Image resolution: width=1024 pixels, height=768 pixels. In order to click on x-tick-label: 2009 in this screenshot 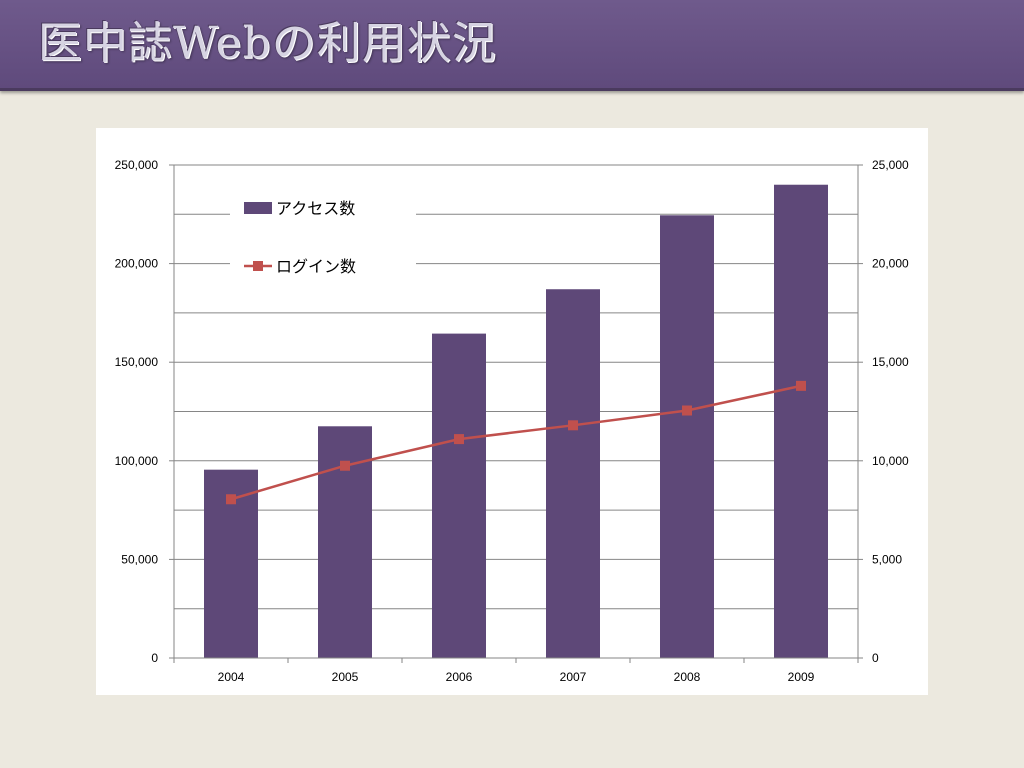, I will do `click(801, 677)`.